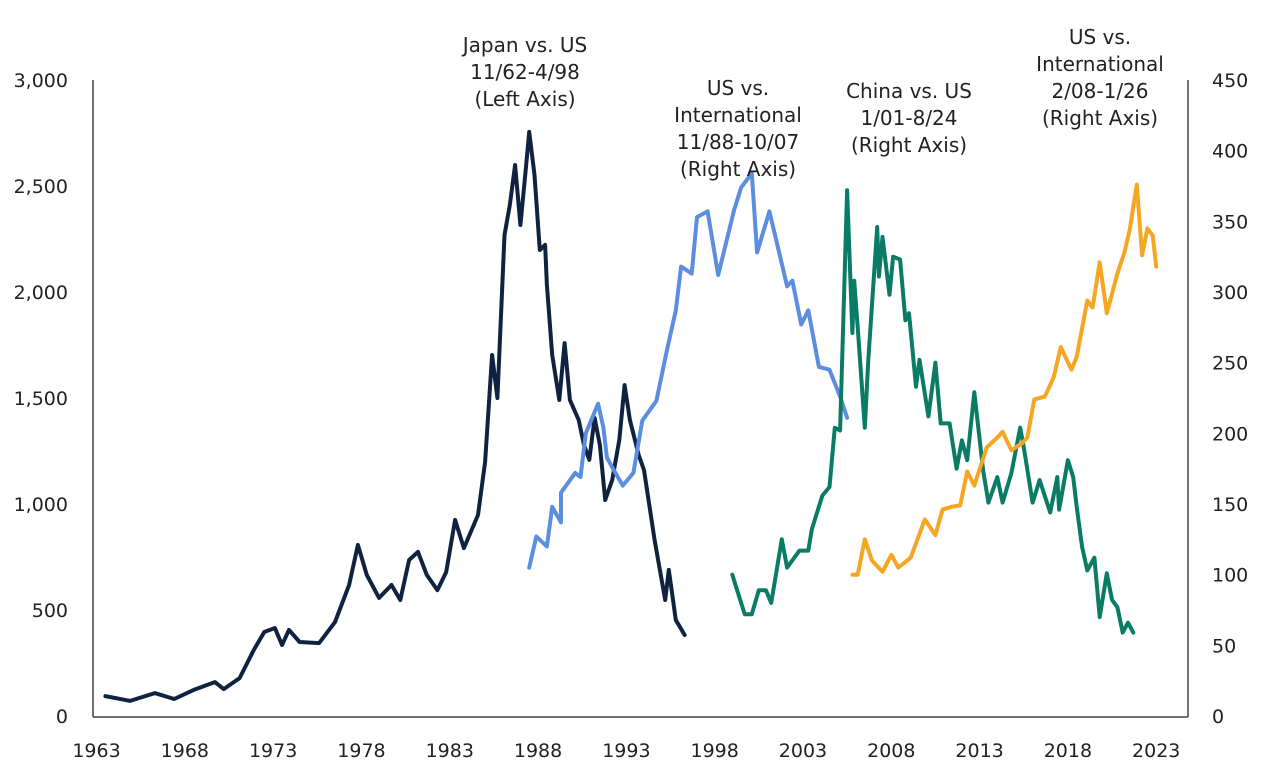 The image size is (1280, 768). I want to click on y-right-tick-label: 0, so click(1218, 717).